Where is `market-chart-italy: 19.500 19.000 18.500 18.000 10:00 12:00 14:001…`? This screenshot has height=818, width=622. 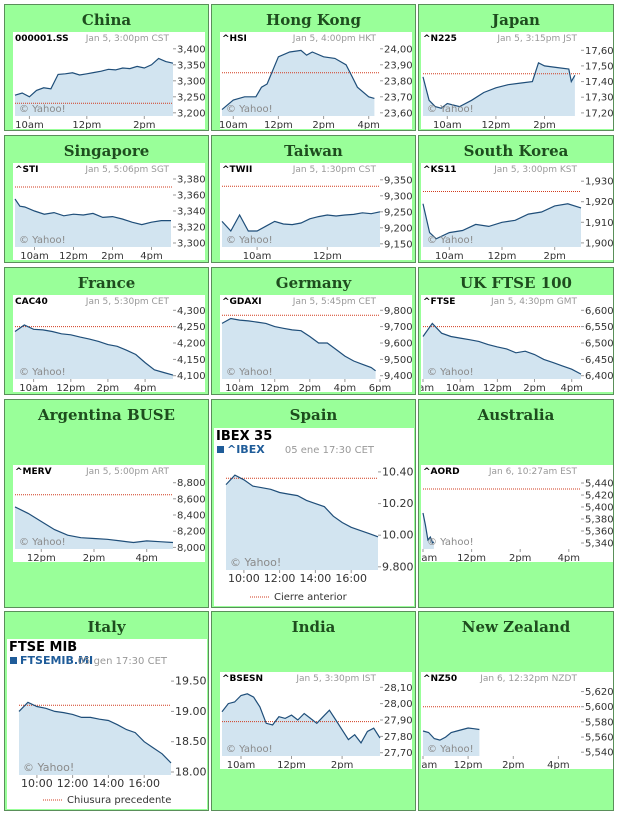
market-chart-italy: 19.500 19.000 18.500 18.000 10:00 12:00 14:001… is located at coordinates (107, 724).